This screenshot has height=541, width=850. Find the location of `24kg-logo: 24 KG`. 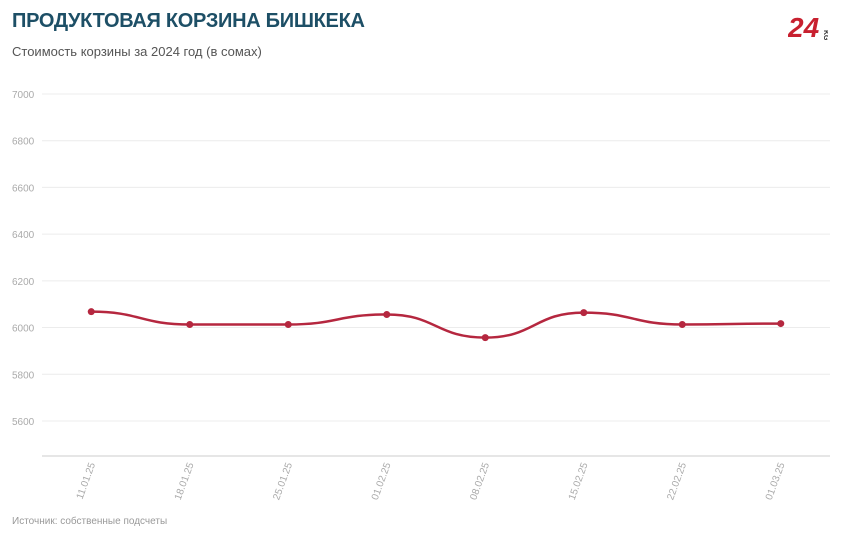

24kg-logo: 24 KG is located at coordinates (808, 29).